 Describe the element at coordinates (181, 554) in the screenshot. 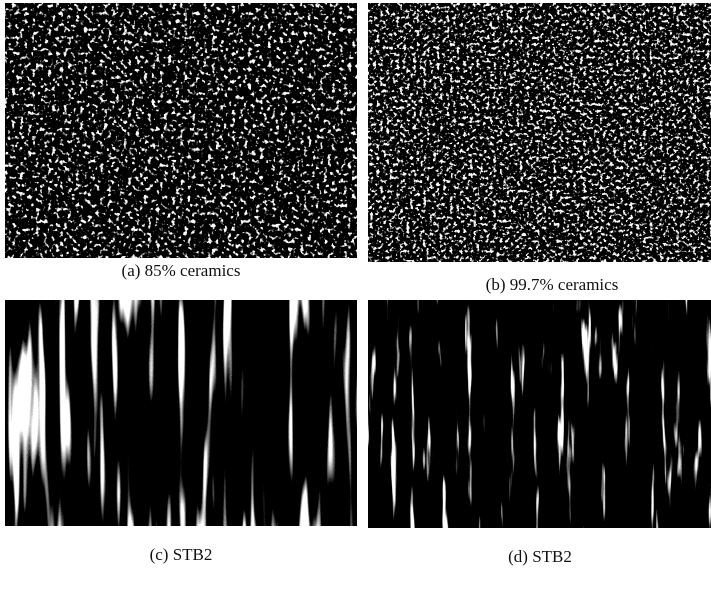

I see `caption: (c) STB2` at that location.